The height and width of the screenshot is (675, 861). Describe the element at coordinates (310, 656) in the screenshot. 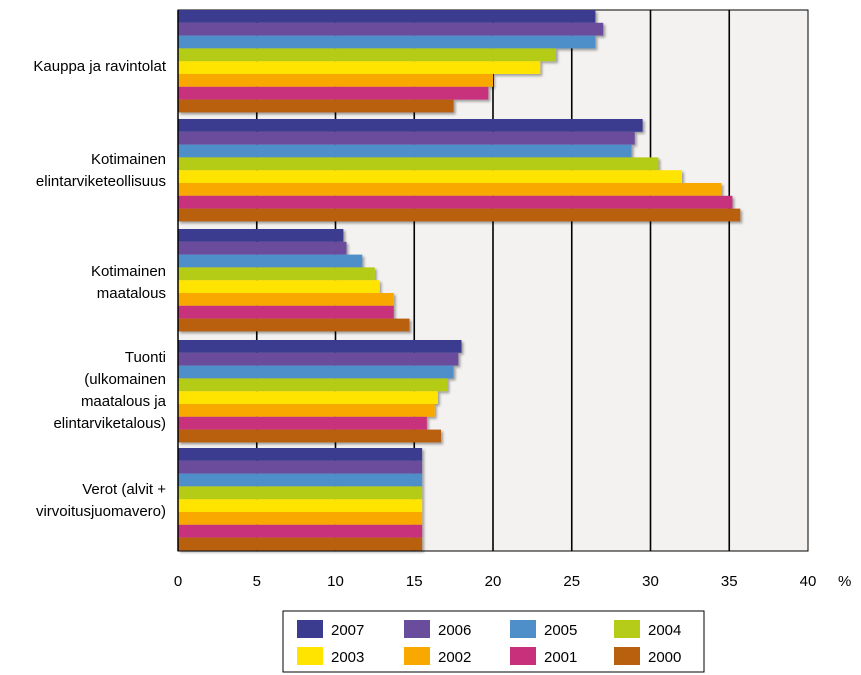

I see `legend-swatch-2003` at that location.